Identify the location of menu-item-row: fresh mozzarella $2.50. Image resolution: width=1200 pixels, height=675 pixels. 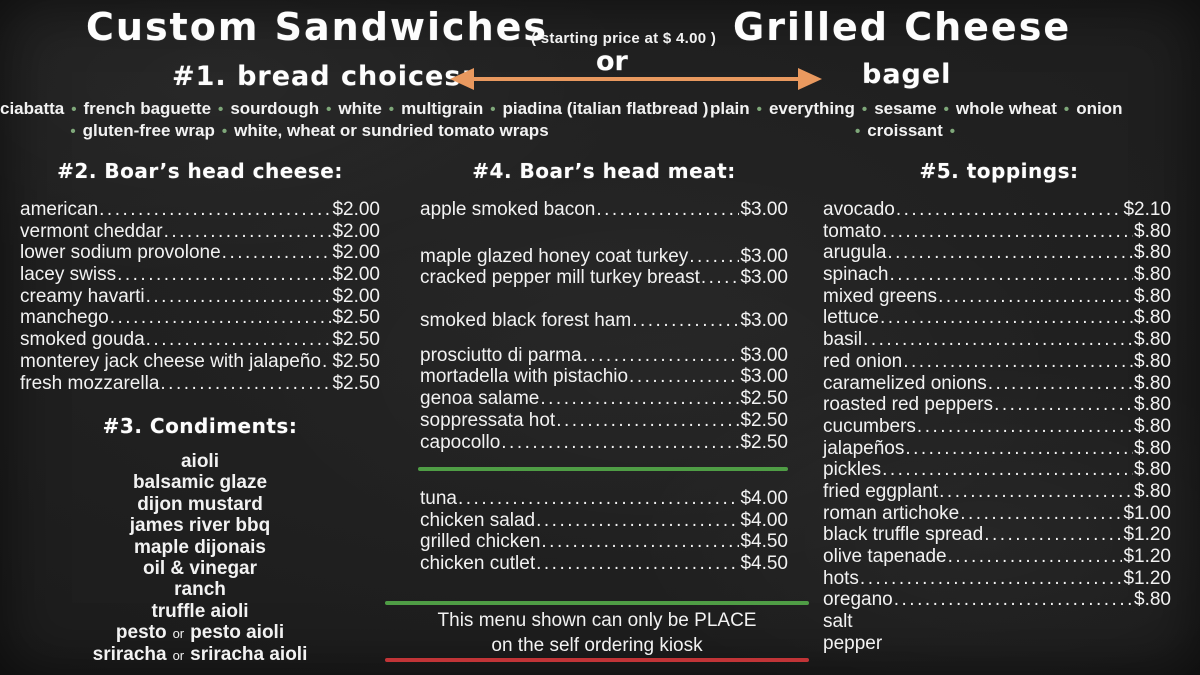
(200, 384).